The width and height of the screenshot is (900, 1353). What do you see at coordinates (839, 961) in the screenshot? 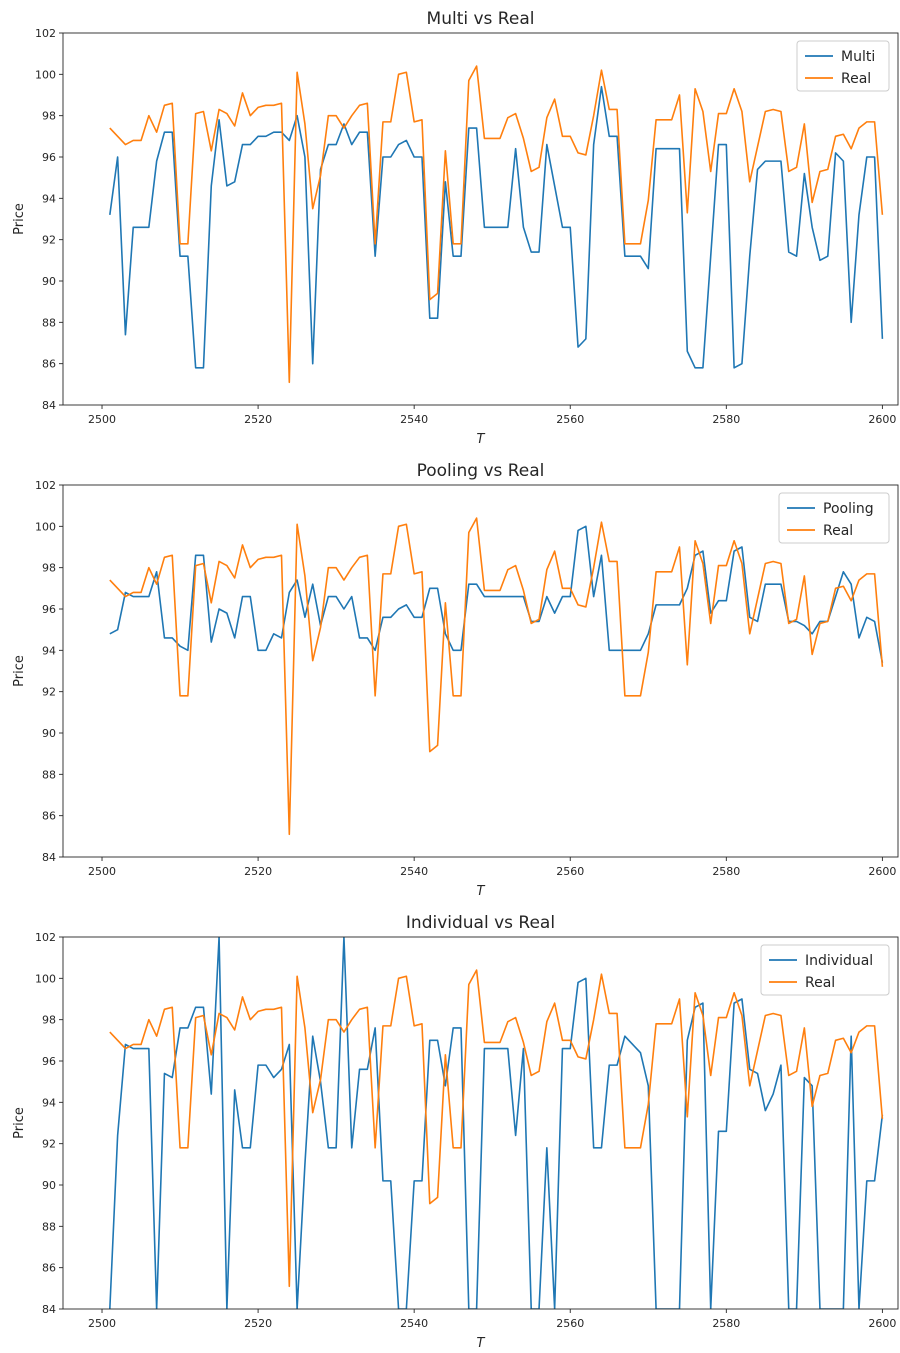
I see `legend-label-individual: Individual` at bounding box center [839, 961].